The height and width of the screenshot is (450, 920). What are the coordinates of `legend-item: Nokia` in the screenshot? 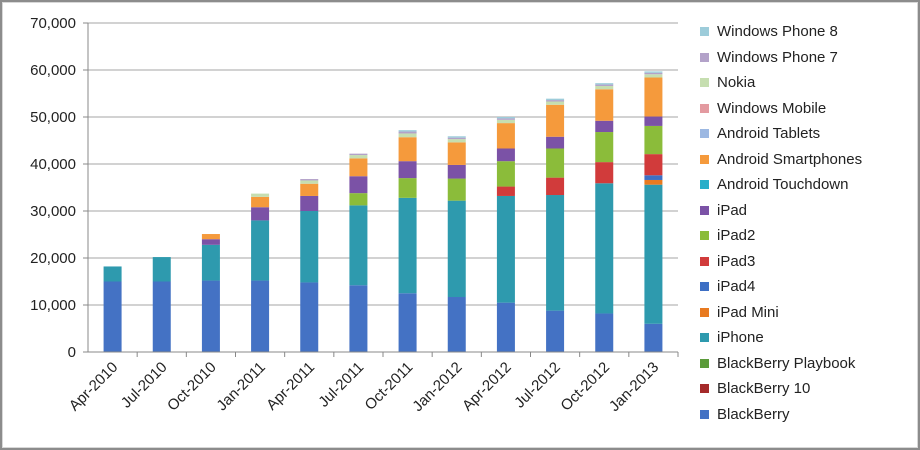 It's located at (805, 83).